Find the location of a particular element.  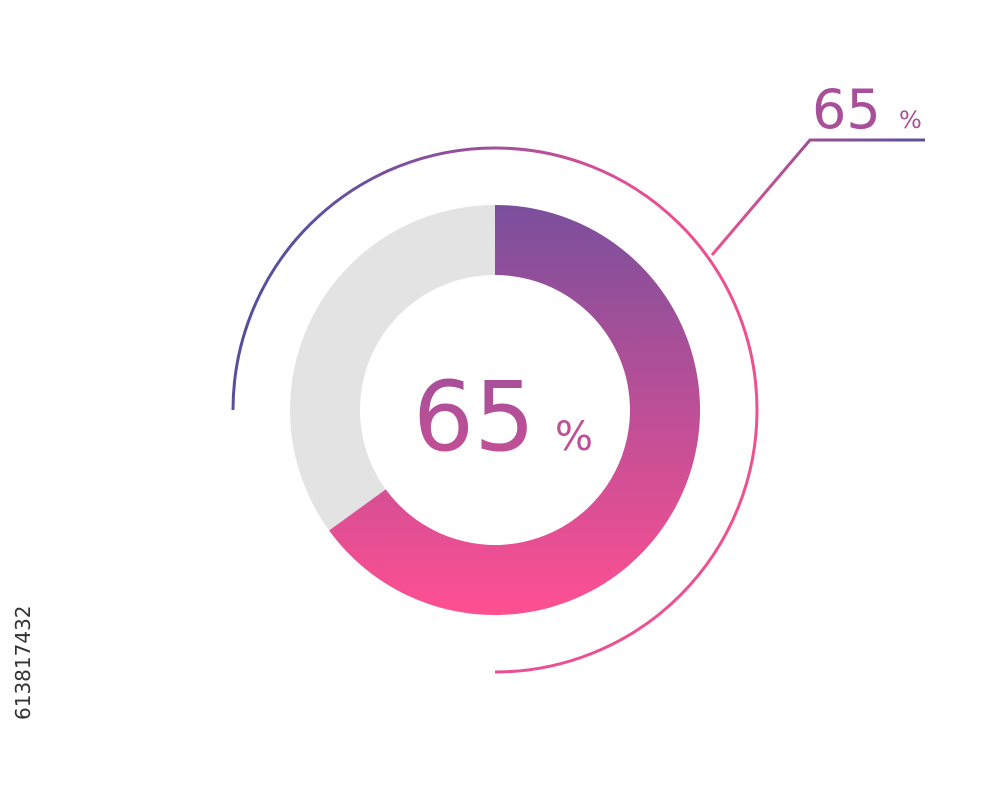

watermark: 613817432 is located at coordinates (23, 662).